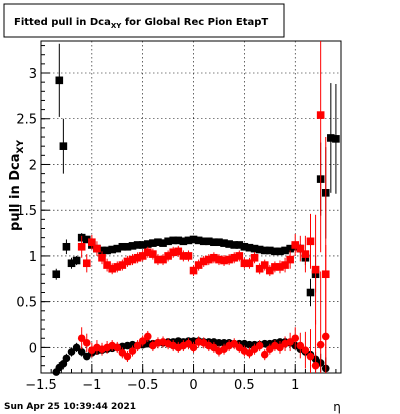 This screenshot has width=400, height=414. Describe the element at coordinates (91, 385) in the screenshot. I see `x-tick-label: −1` at that location.